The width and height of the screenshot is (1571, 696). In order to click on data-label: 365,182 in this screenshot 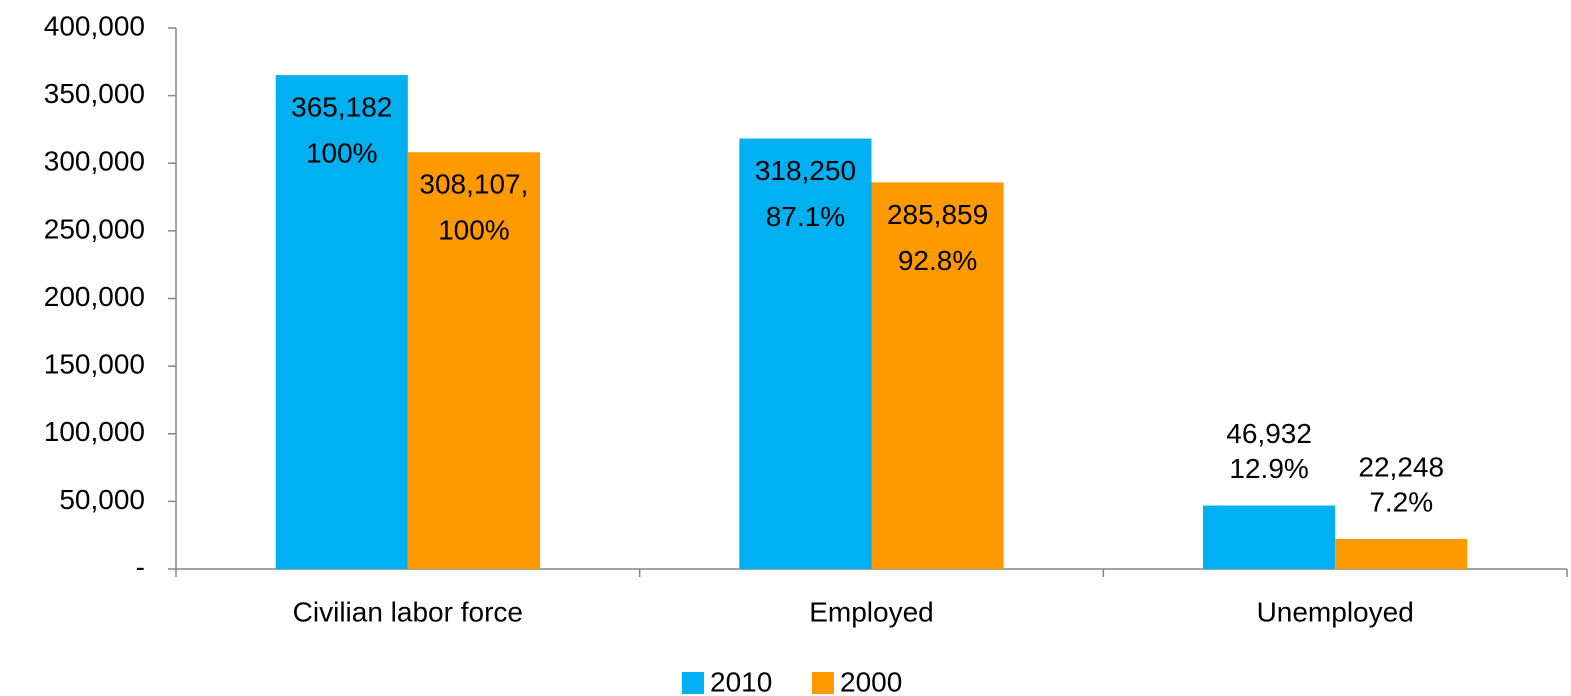, I will do `click(341, 106)`.